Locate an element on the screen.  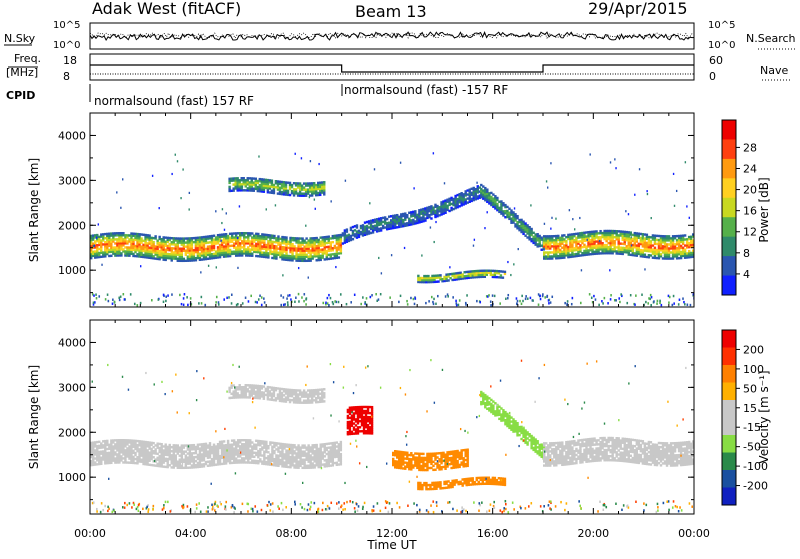
y-tick-label: 2000 is located at coordinates (72, 225).